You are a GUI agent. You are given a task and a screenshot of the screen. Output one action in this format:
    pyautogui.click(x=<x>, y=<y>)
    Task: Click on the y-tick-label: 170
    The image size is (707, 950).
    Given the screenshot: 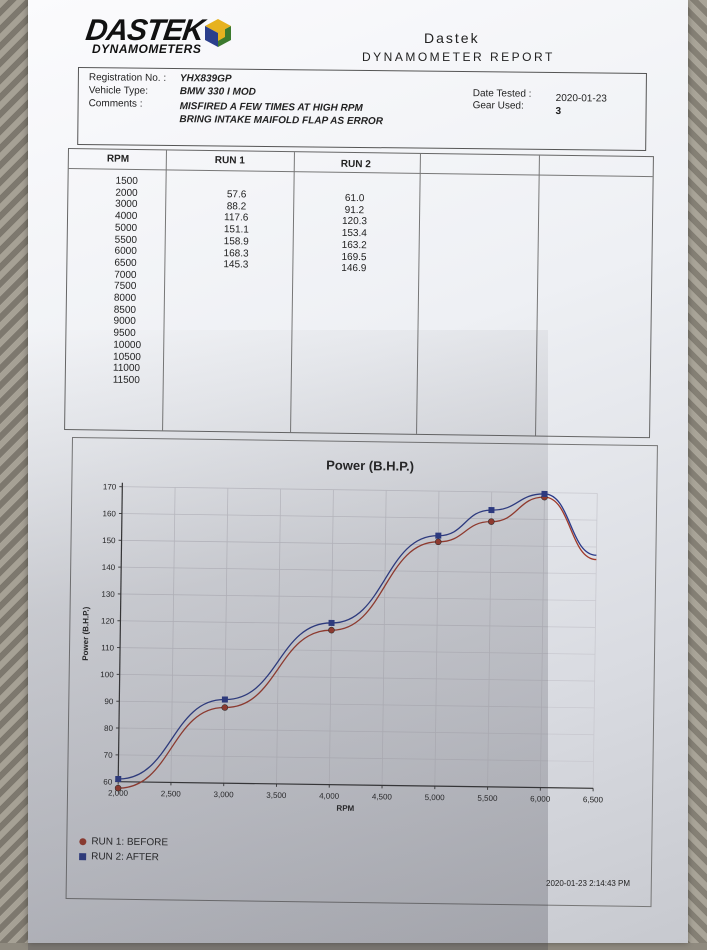 What is the action you would take?
    pyautogui.click(x=110, y=486)
    